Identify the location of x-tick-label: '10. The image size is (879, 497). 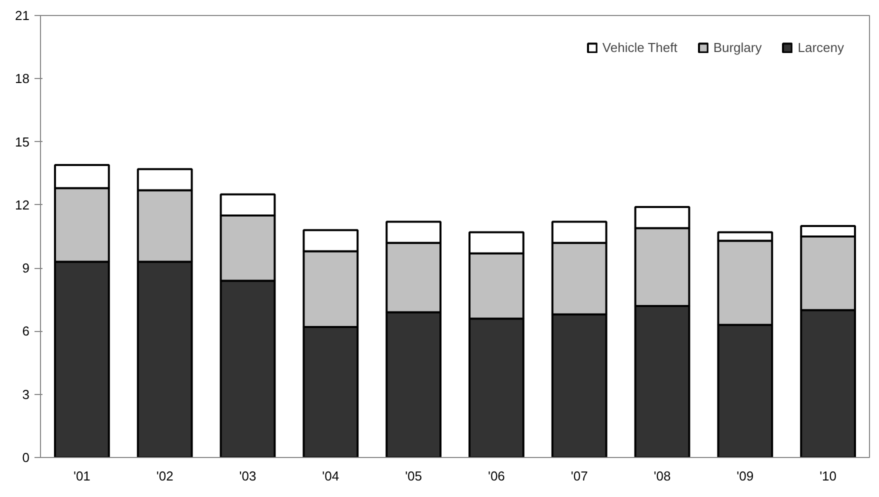
(828, 476).